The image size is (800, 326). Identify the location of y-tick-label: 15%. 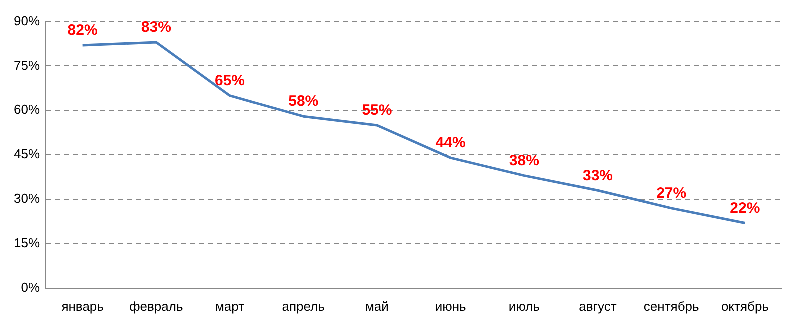
(27, 243).